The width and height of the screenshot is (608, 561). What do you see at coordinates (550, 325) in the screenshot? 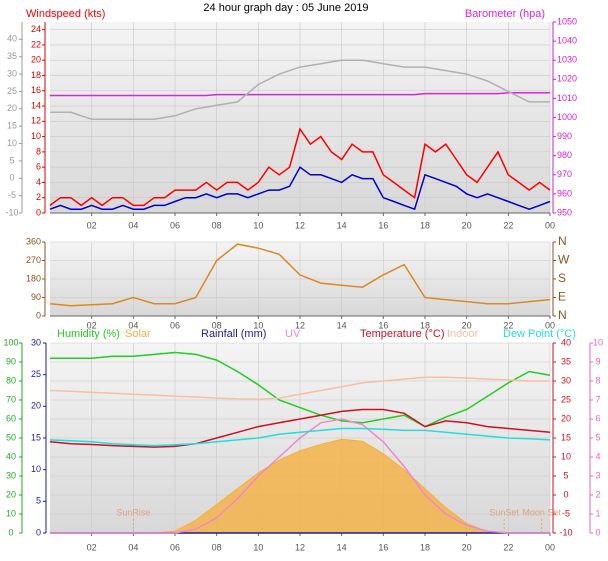
I see `x-tick-label: 00` at bounding box center [550, 325].